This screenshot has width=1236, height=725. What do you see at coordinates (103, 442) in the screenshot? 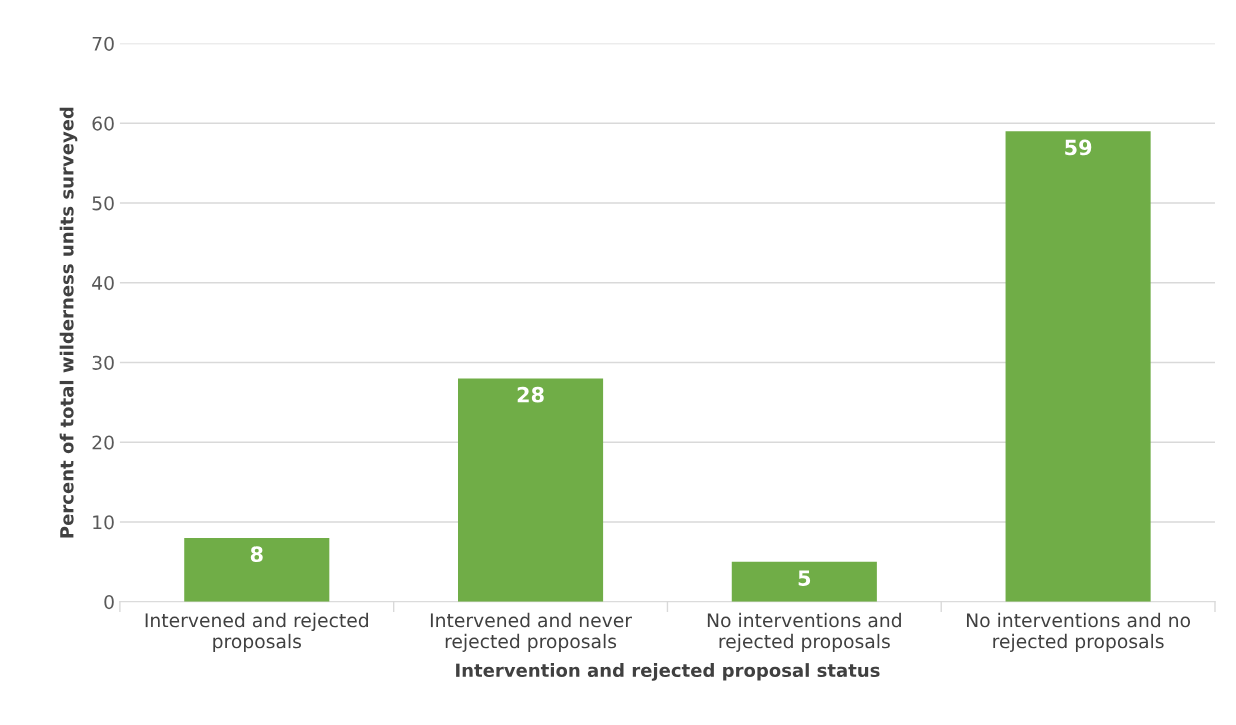
I see `y-tick-label: 20` at bounding box center [103, 442].